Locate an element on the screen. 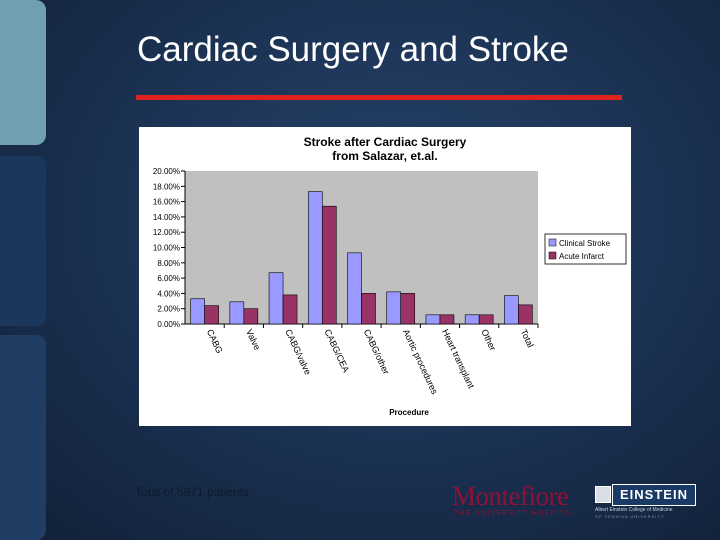 The image size is (720, 540). y-tick-label: 18.00% is located at coordinates (166, 186).